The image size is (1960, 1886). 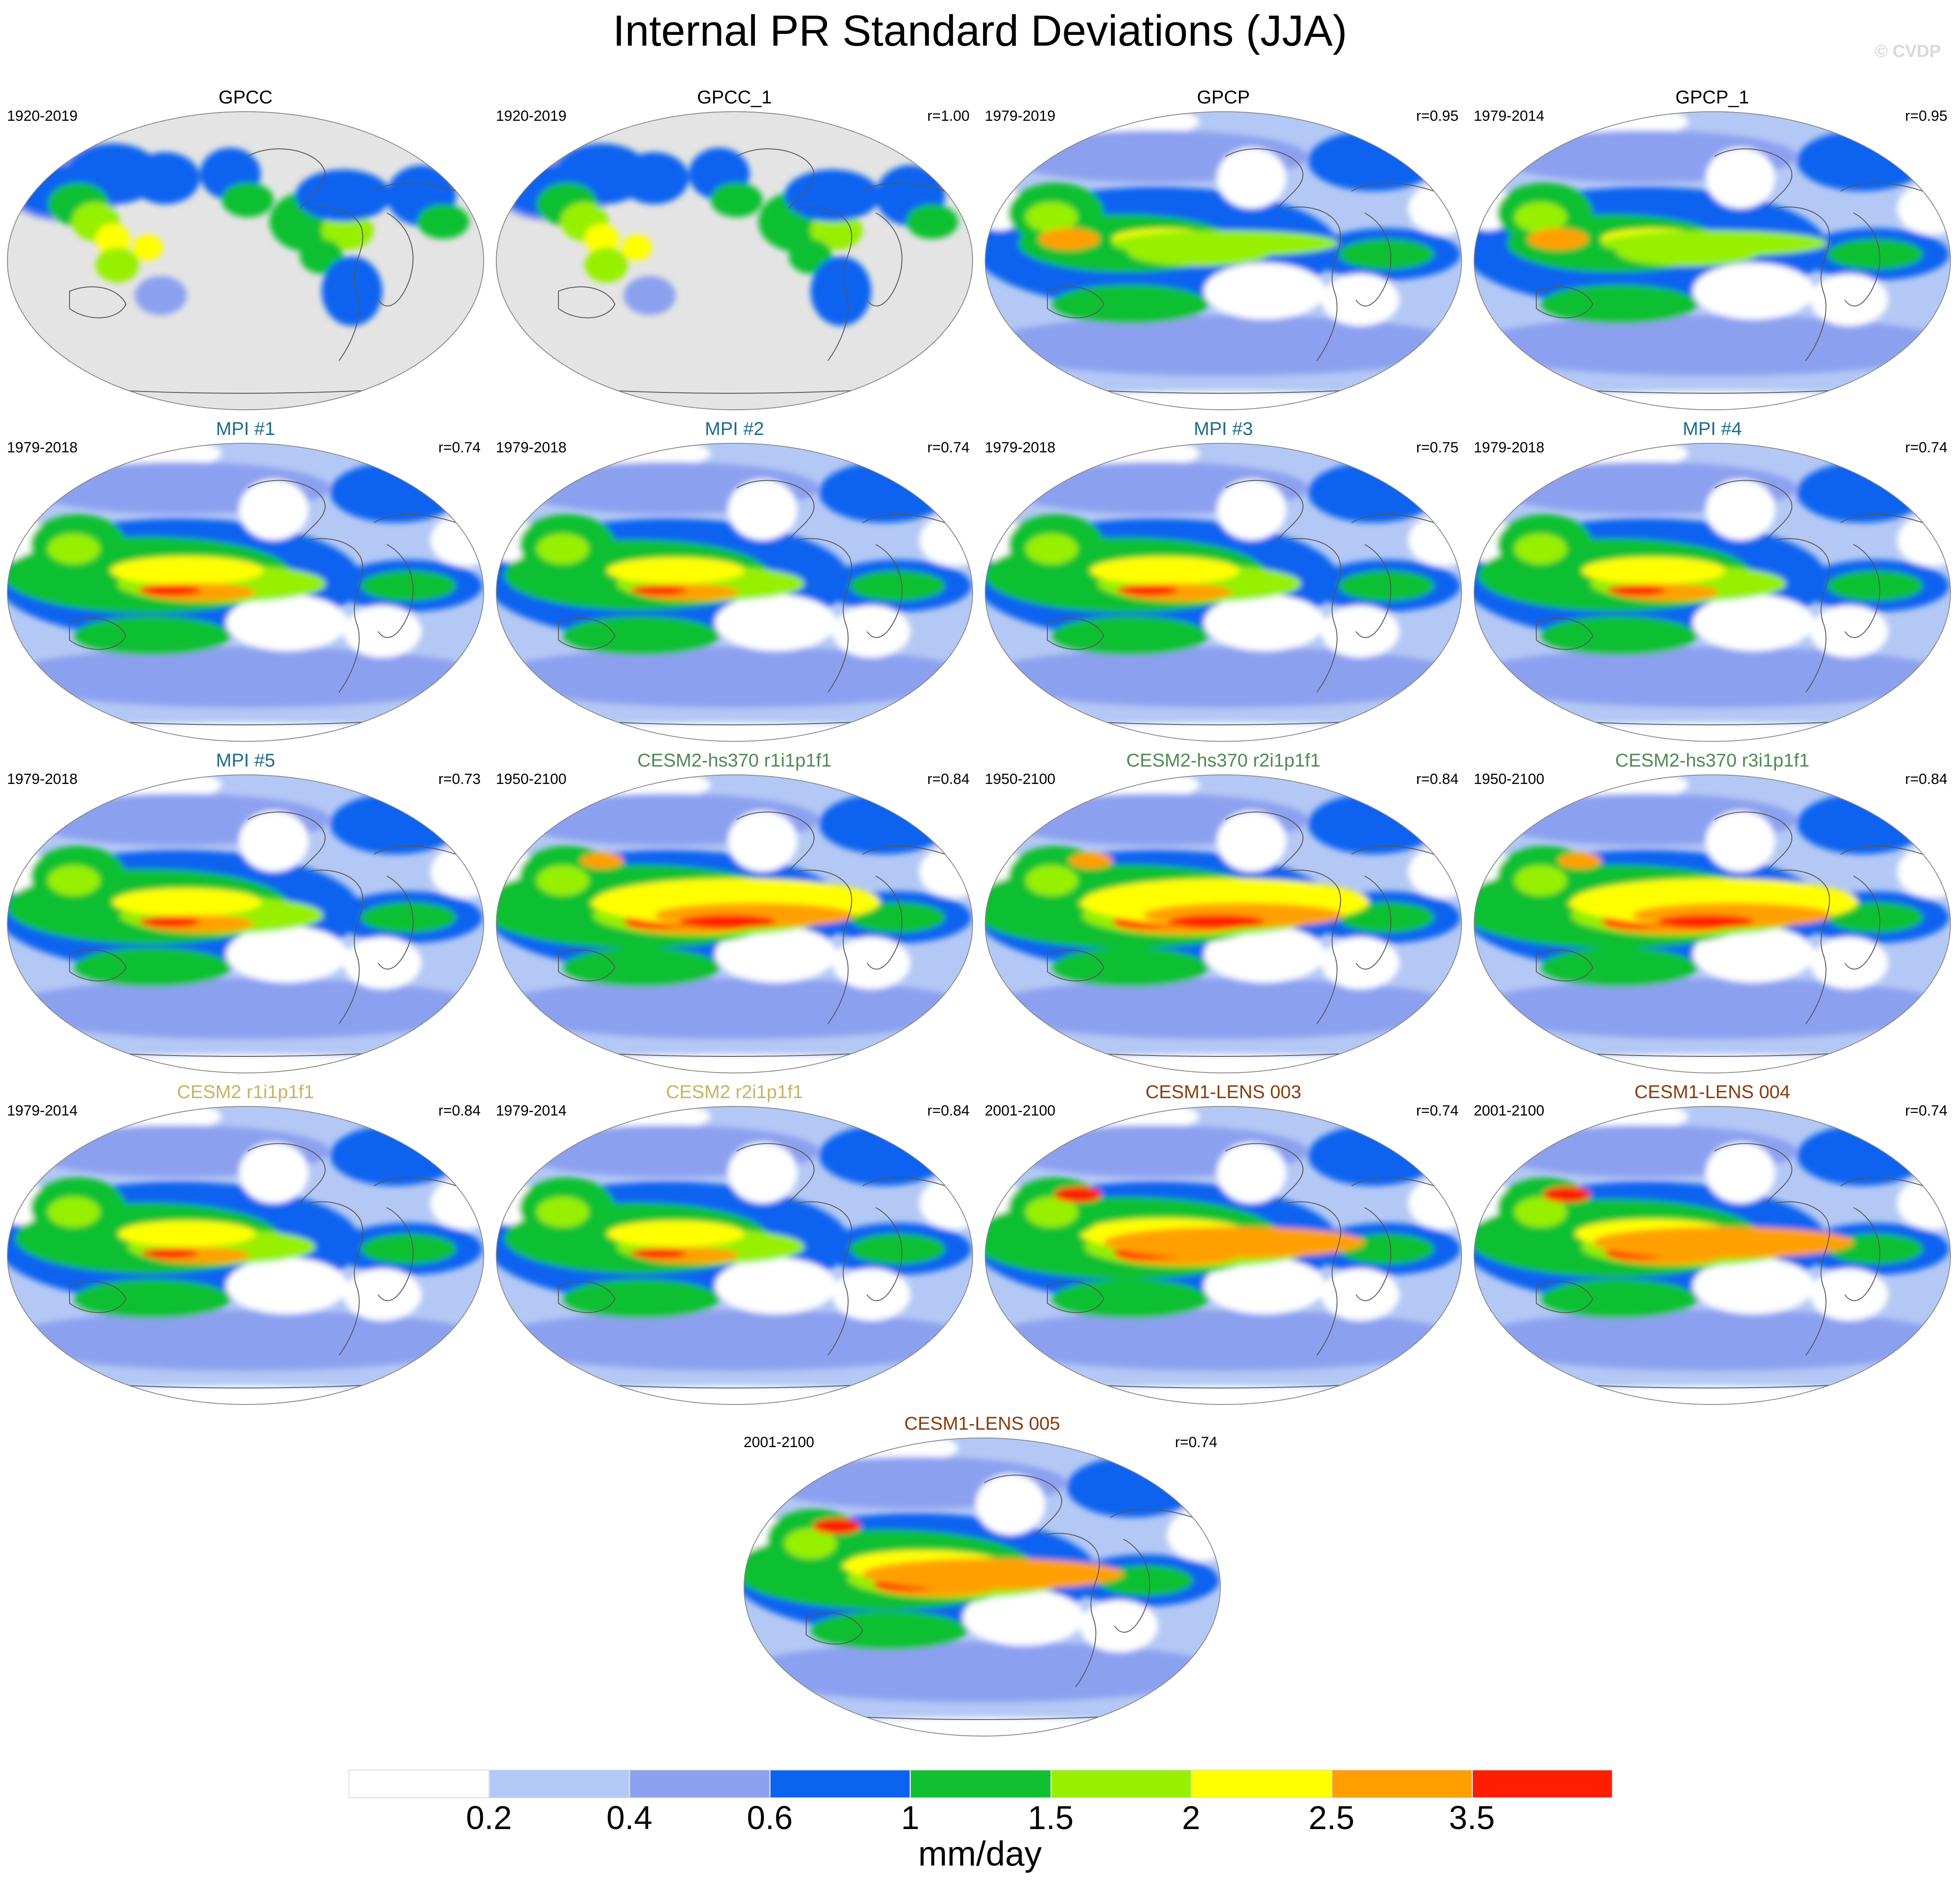 What do you see at coordinates (459, 779) in the screenshot?
I see `panel-pattern-correlation: r=0.73` at bounding box center [459, 779].